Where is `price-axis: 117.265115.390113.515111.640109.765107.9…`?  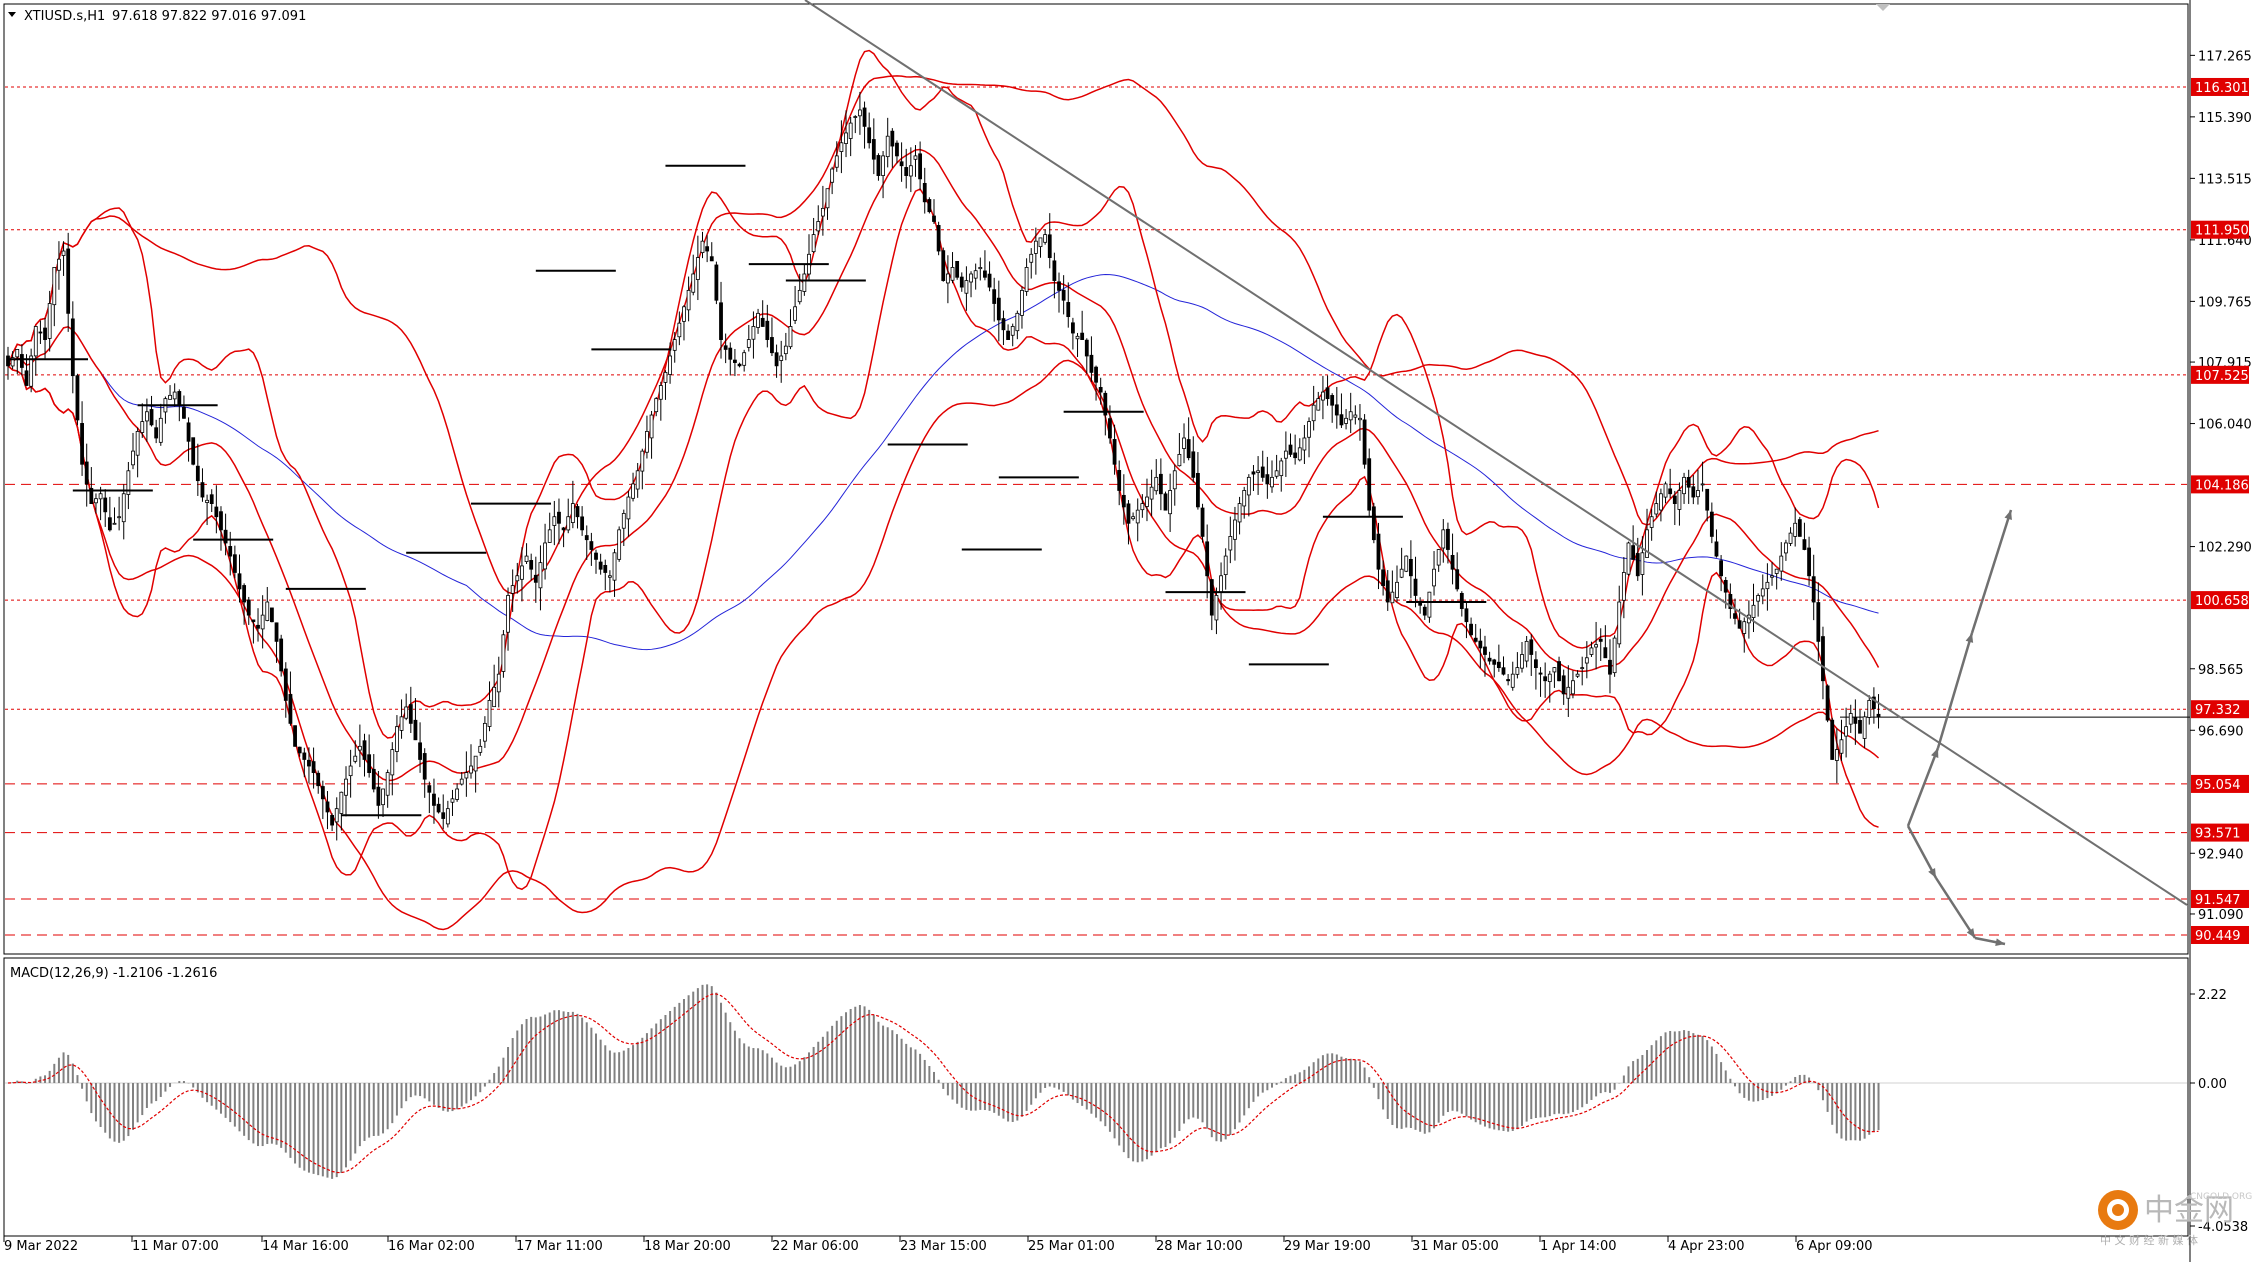
price-axis: 117.265115.390113.515111.640109.765107.9… is located at coordinates (2220, 631).